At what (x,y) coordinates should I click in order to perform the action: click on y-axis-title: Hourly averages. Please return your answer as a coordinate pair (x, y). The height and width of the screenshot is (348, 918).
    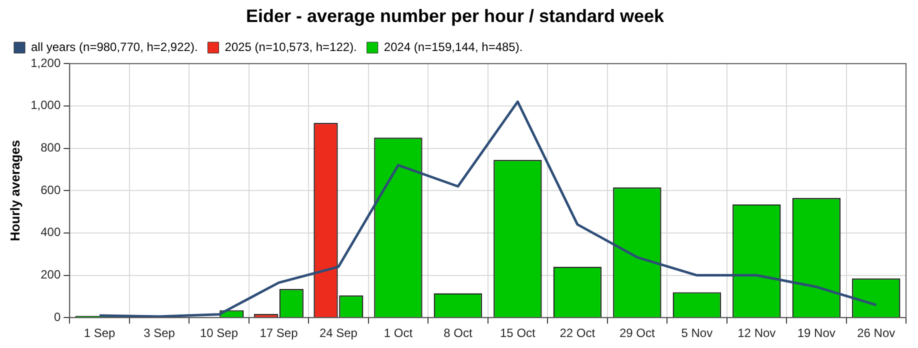
    Looking at the image, I should click on (14, 191).